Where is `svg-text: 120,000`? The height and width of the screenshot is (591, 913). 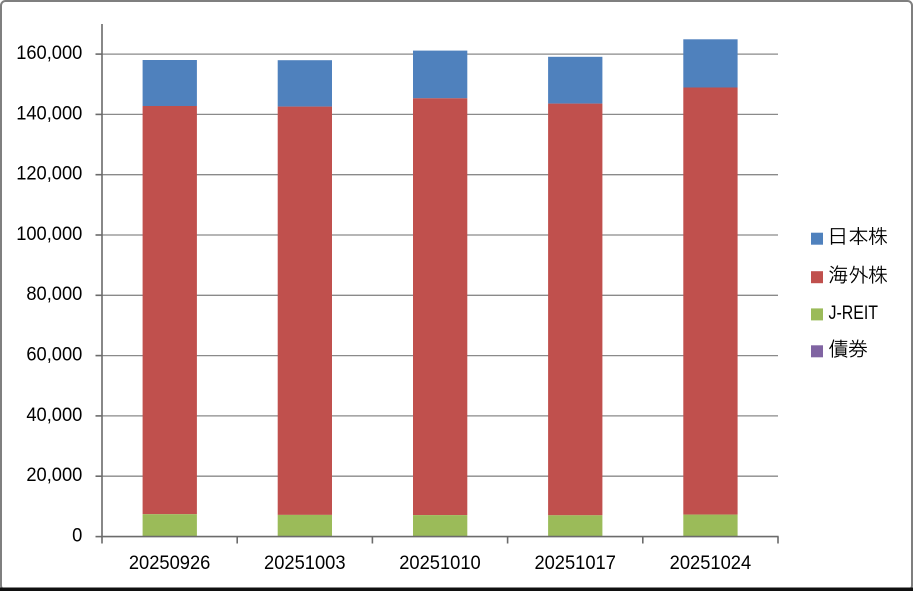 svg-text: 120,000 is located at coordinates (49, 174).